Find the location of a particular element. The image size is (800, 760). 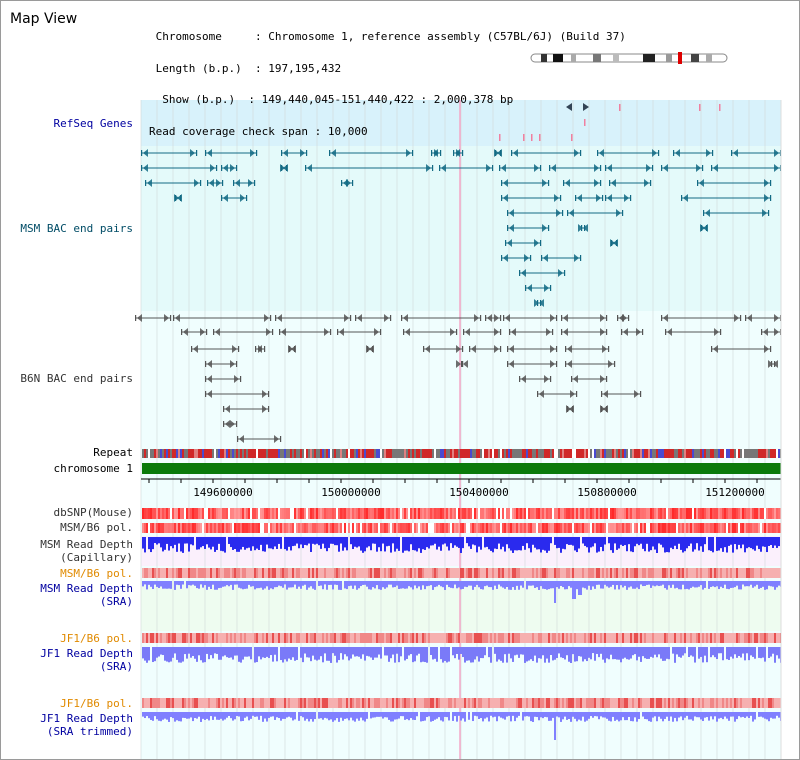

track-label-msm-depth-cap-1: MSM Read Depth is located at coordinates (86, 544).